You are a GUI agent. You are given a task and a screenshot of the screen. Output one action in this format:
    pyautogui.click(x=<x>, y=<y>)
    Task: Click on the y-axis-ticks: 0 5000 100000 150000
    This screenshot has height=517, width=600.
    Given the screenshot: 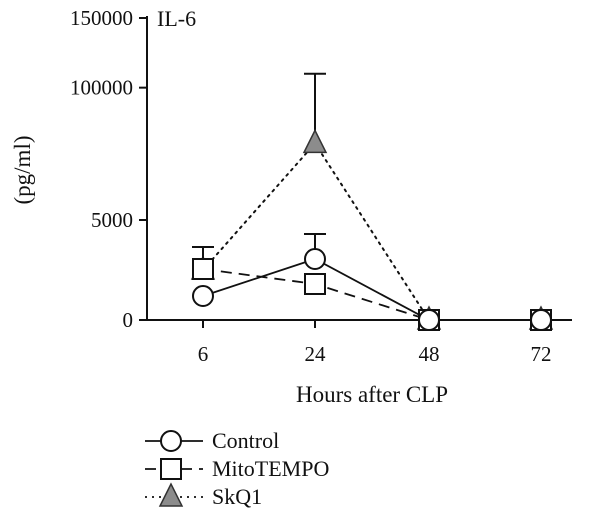 What is the action you would take?
    pyautogui.click(x=108, y=169)
    